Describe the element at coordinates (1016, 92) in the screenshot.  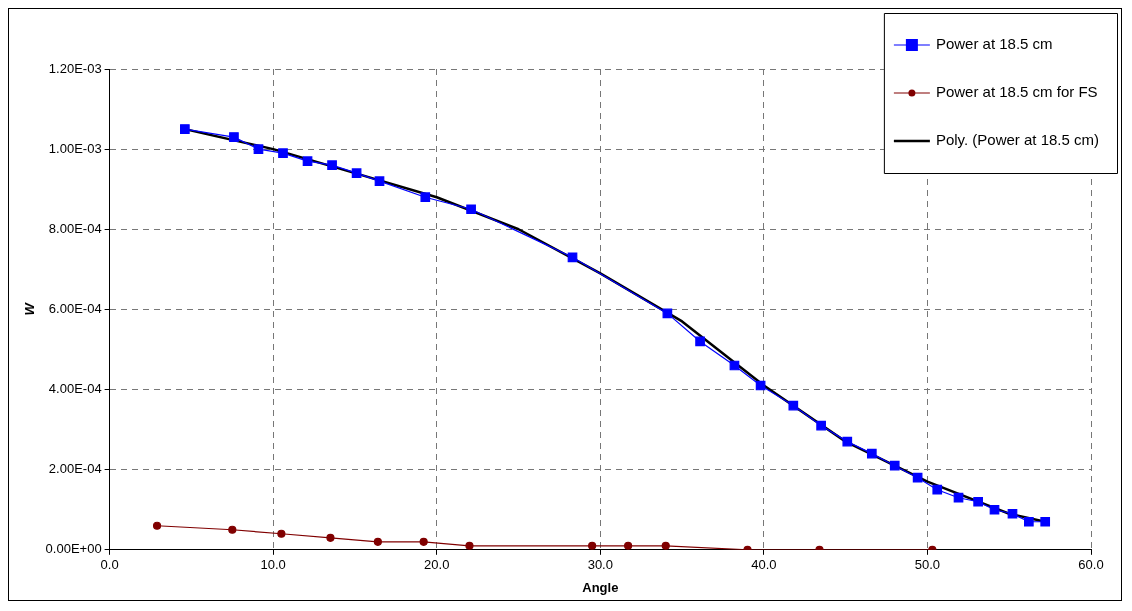
I see `legend-label: Power at 18.5 cm for FS` at that location.